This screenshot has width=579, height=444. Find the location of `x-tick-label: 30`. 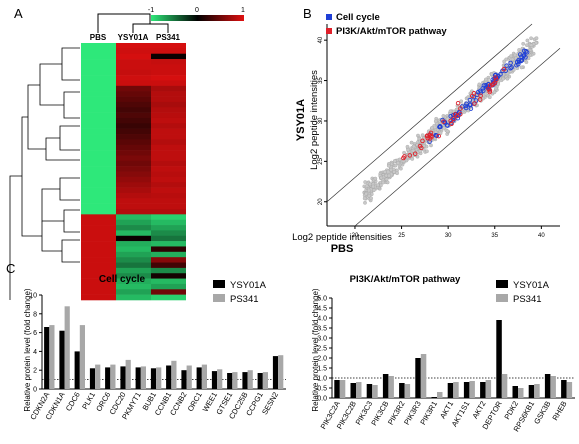

x-tick-label: 30 is located at coordinates (448, 236).